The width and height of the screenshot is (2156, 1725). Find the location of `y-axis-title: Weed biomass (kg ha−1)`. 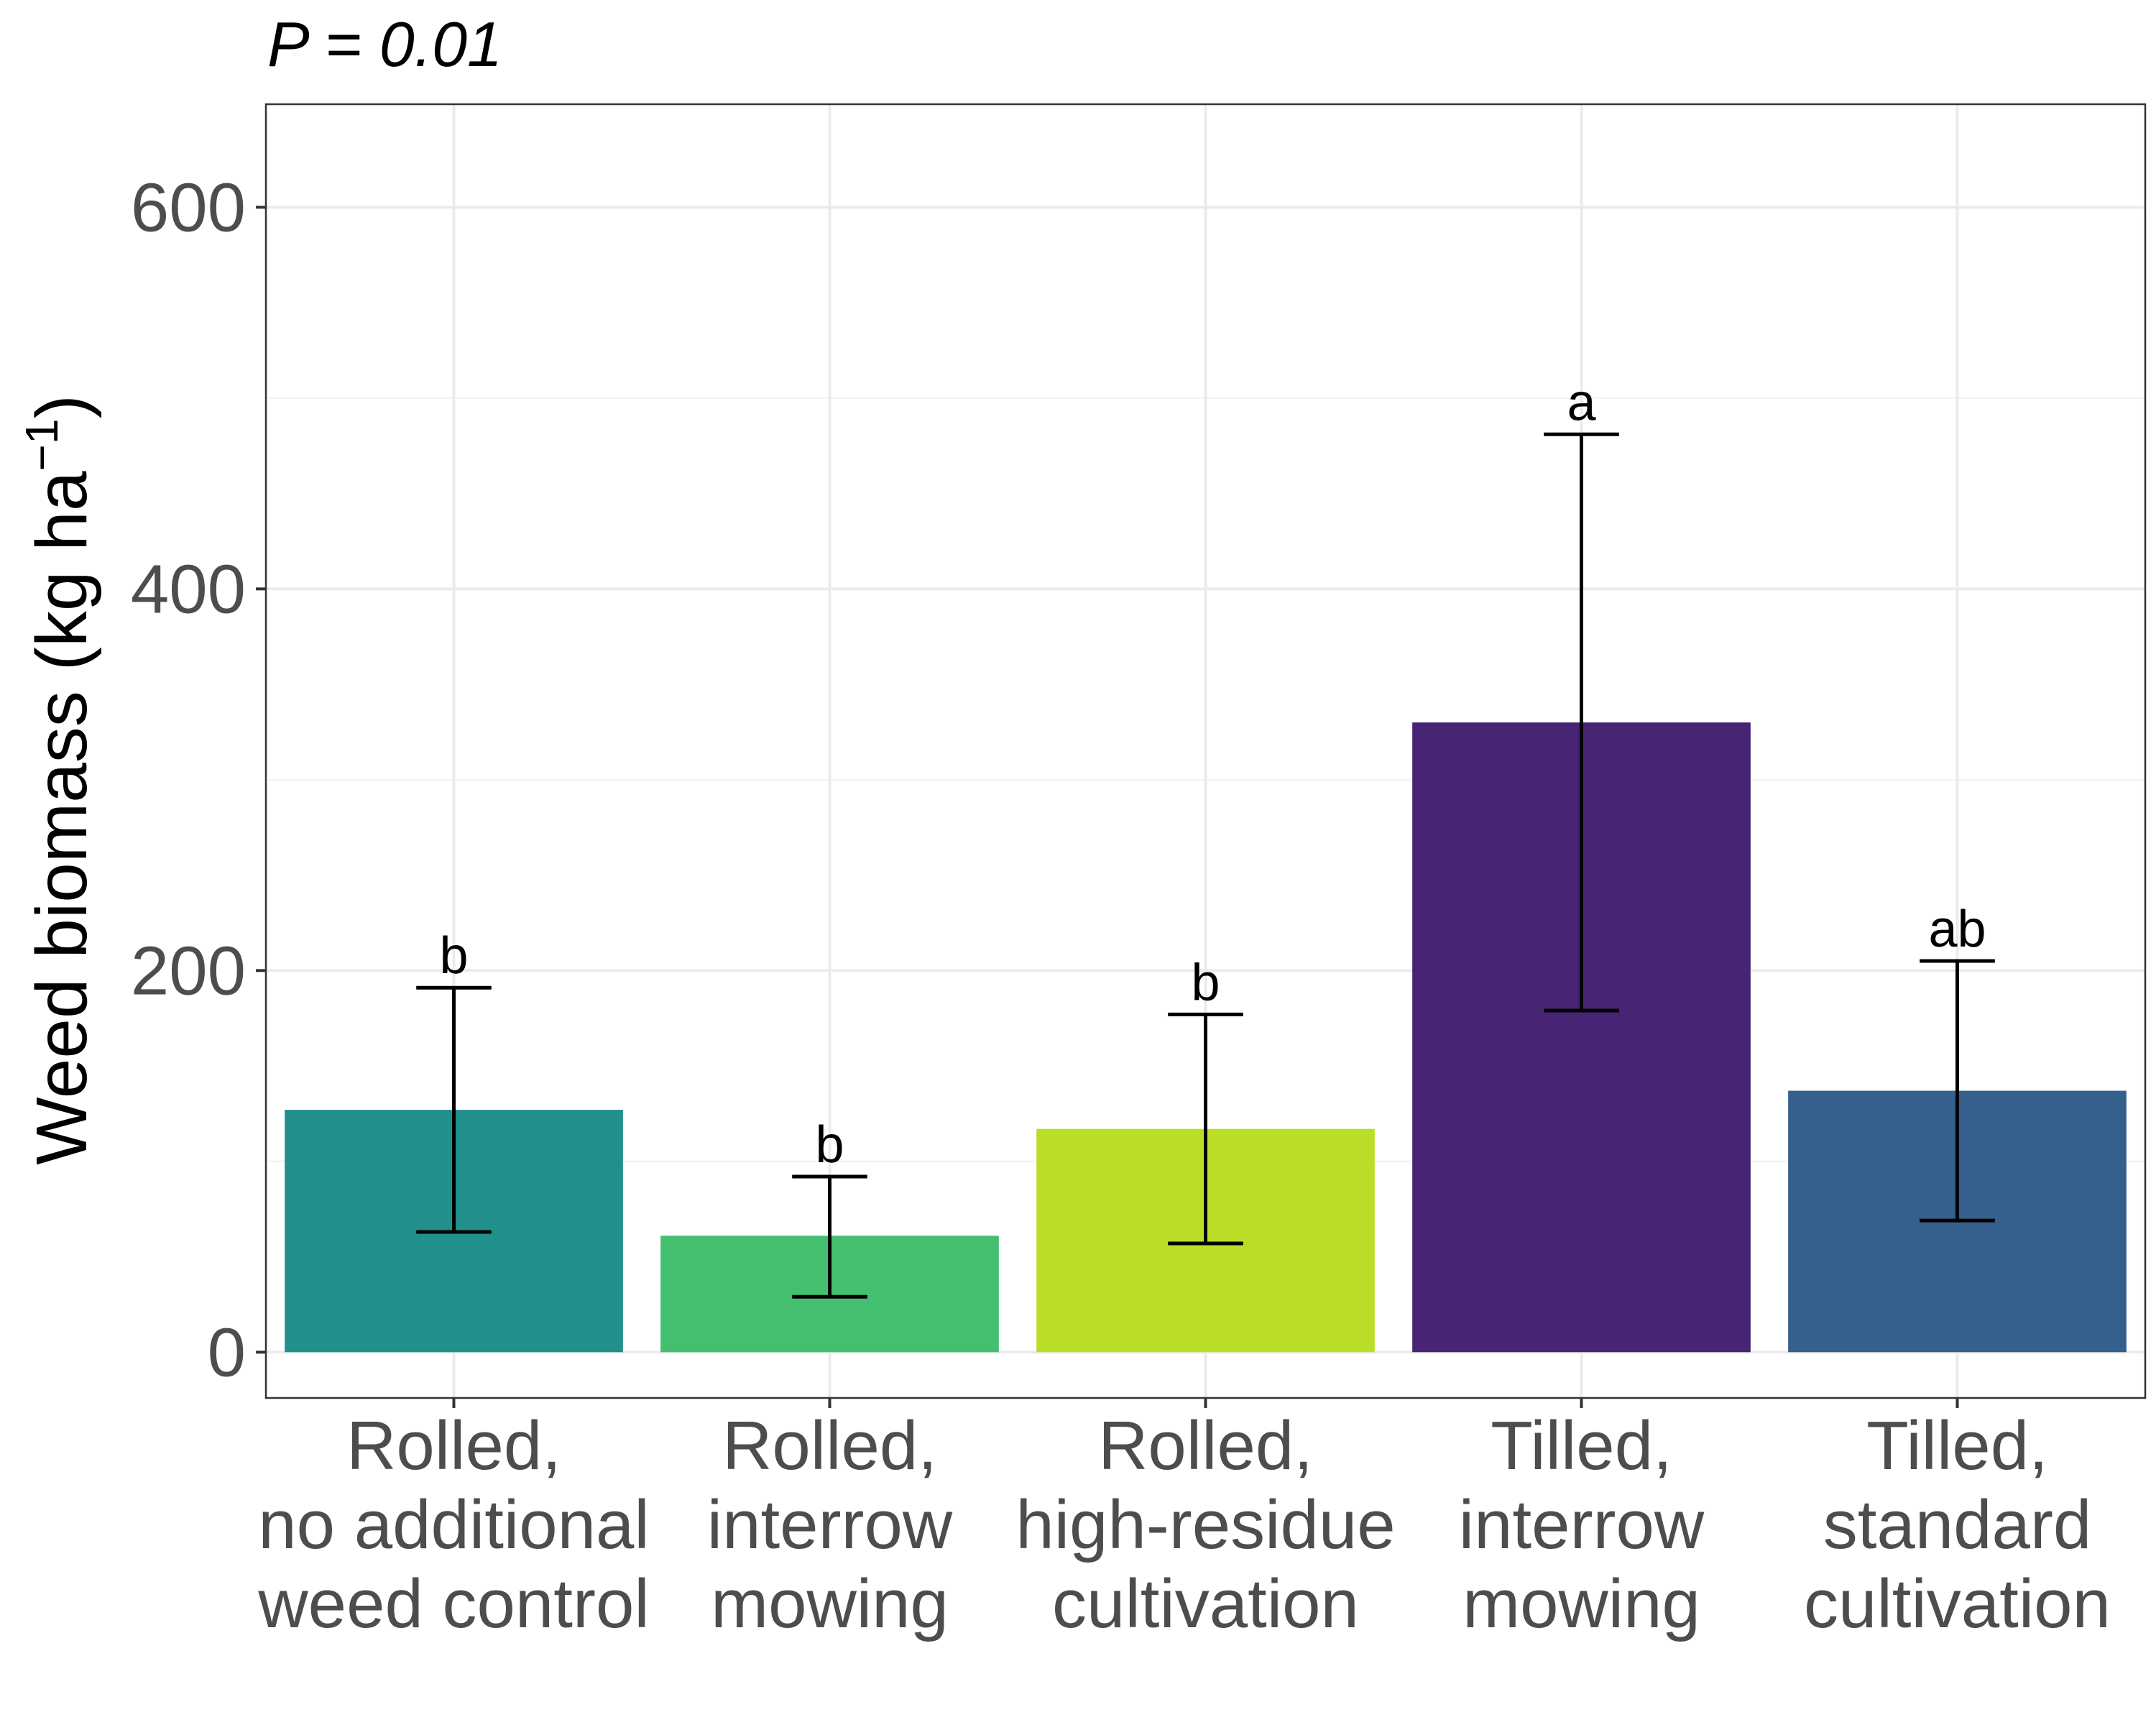

y-axis-title: Weed biomass (kg ha−1) is located at coordinates (59, 780).